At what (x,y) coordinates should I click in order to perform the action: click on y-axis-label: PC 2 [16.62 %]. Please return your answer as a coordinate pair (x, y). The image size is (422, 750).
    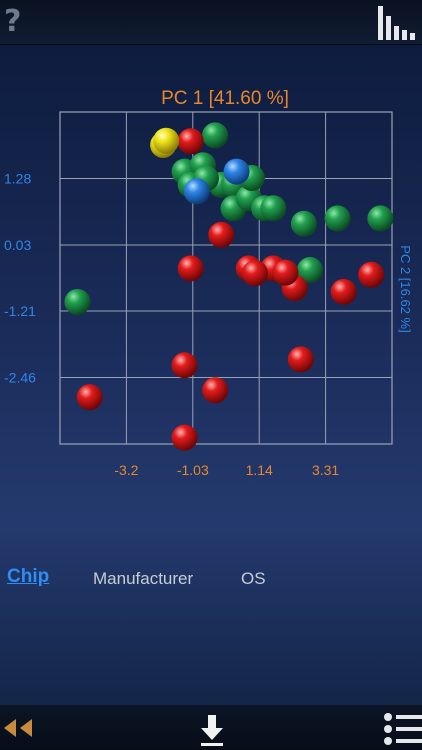
    Looking at the image, I should click on (405, 288).